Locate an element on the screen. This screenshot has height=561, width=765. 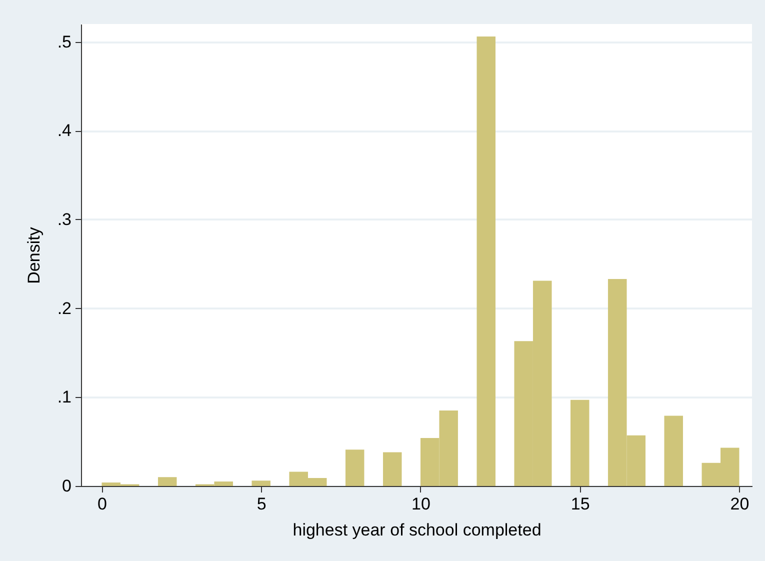
y-tick-label: 0 is located at coordinates (67, 486).